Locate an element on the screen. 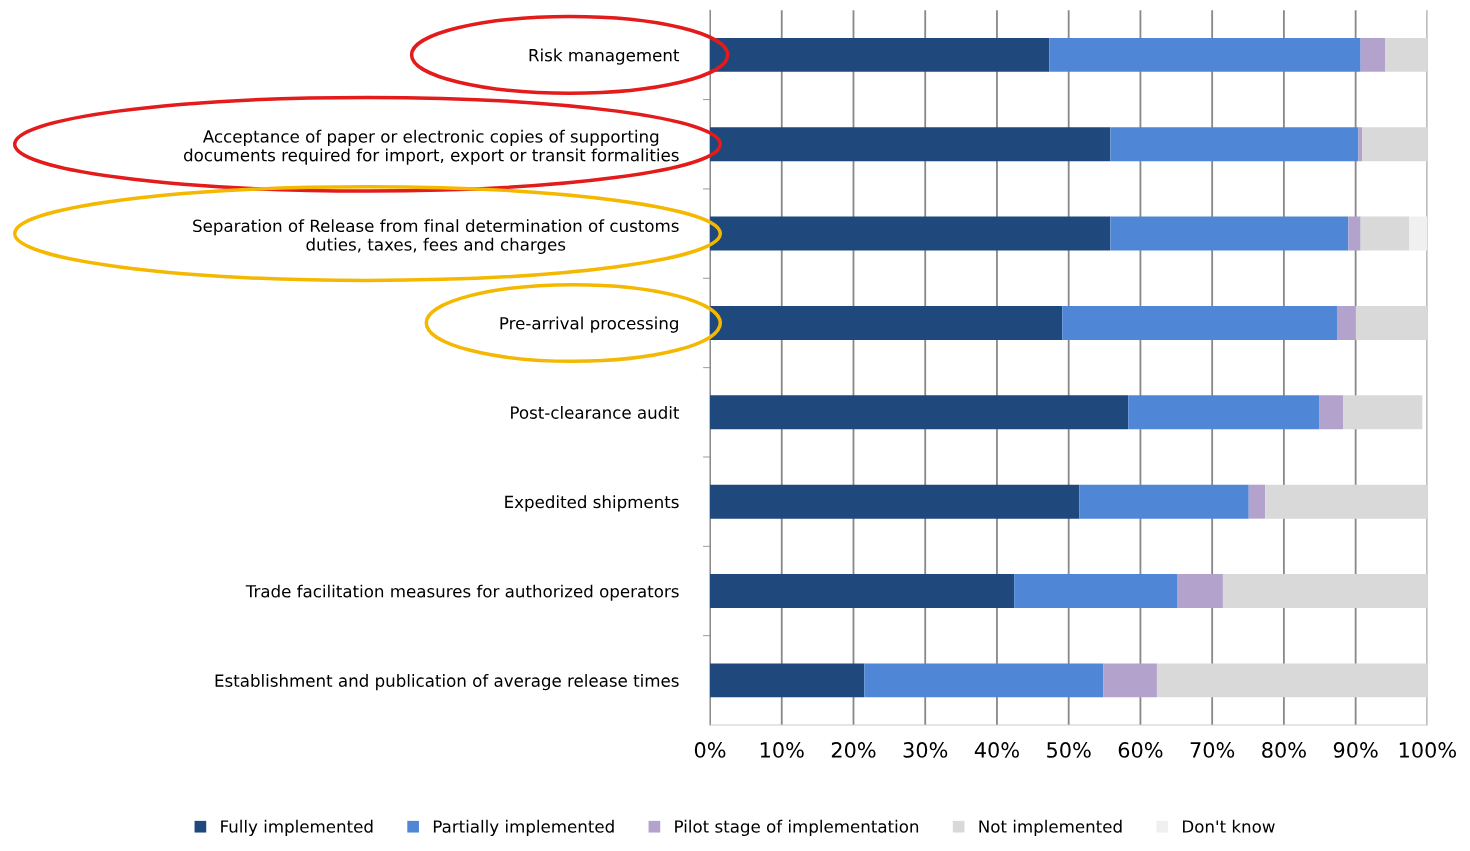 The image size is (1470, 851). y-tick-label: Establishment and publication of average release times is located at coordinates (447, 682).